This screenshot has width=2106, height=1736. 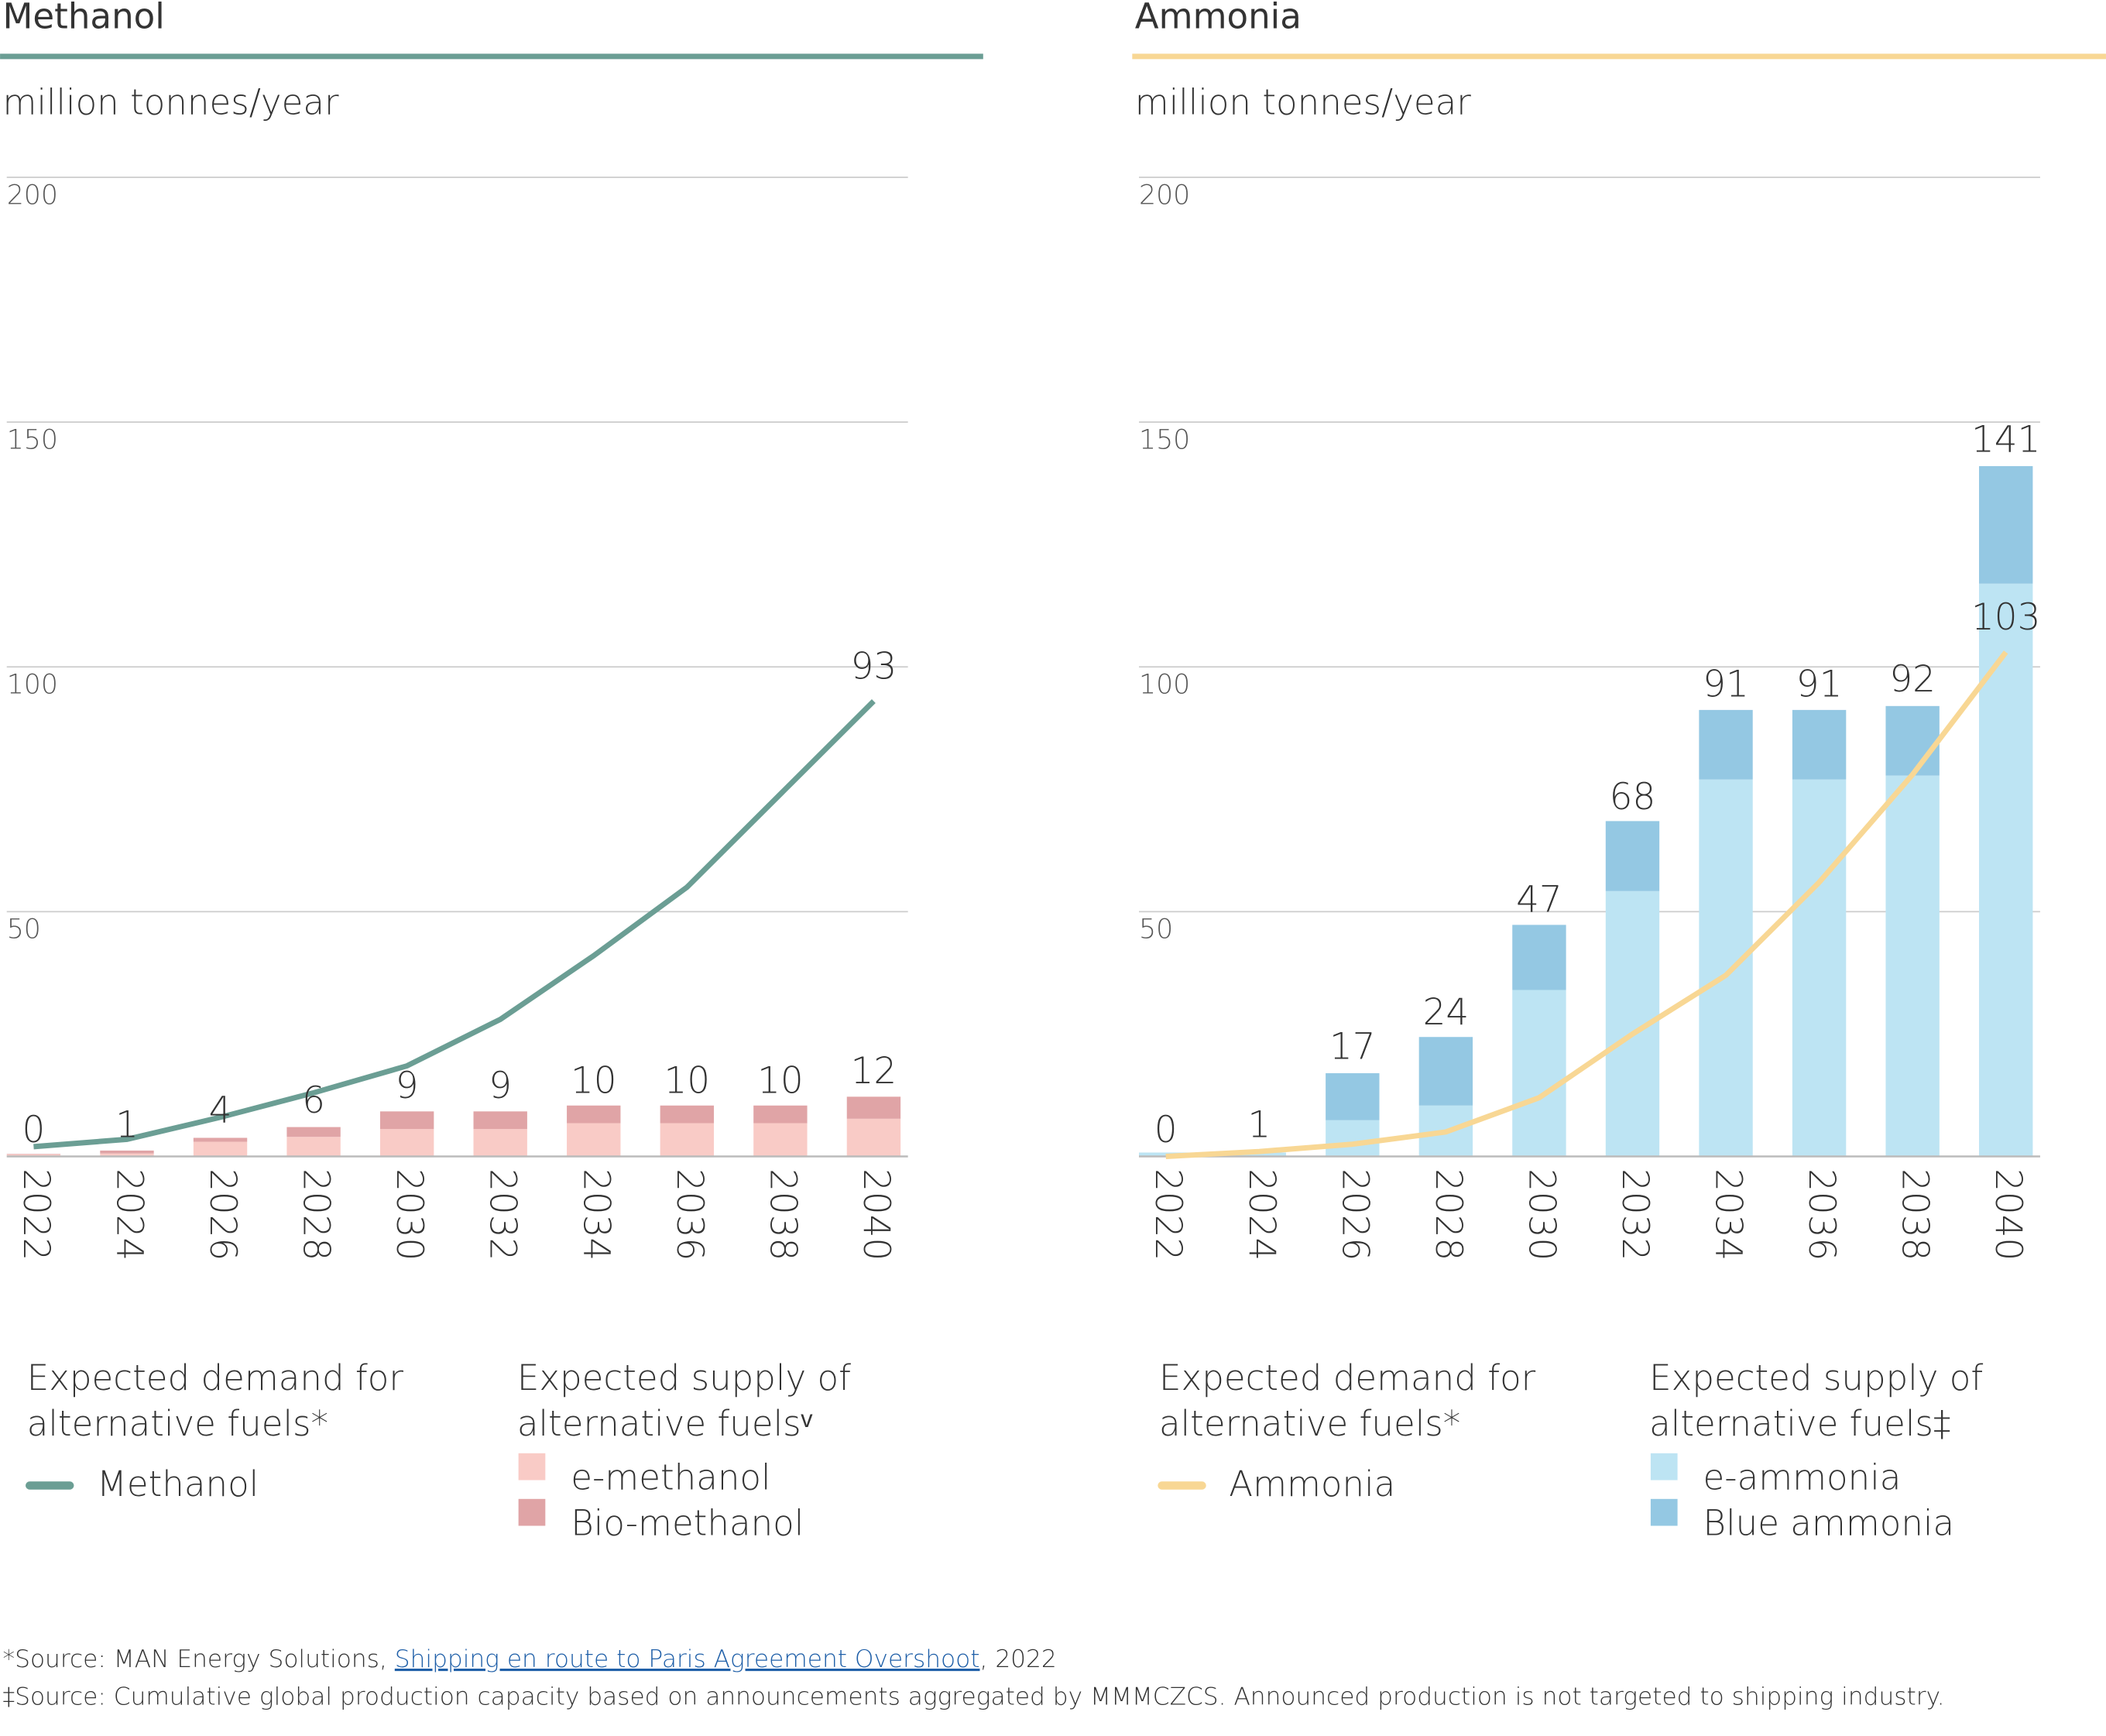 I want to click on line-end-label: 93, so click(x=874, y=667).